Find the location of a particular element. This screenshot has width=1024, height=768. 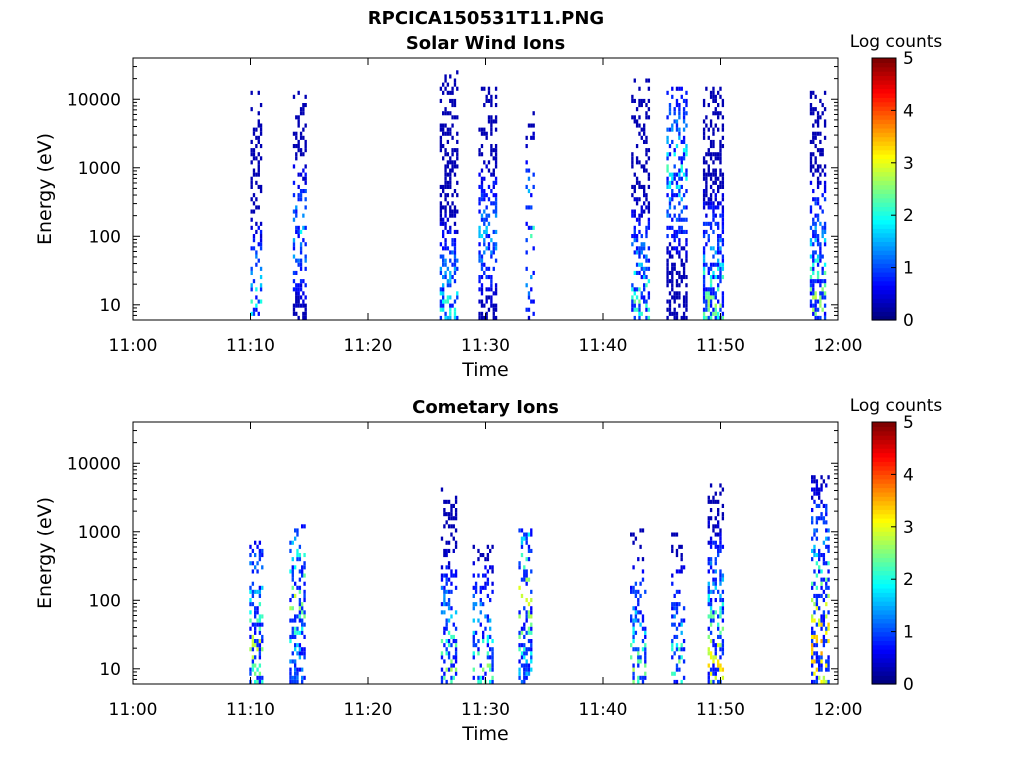

burst is located at coordinates (818, 205).